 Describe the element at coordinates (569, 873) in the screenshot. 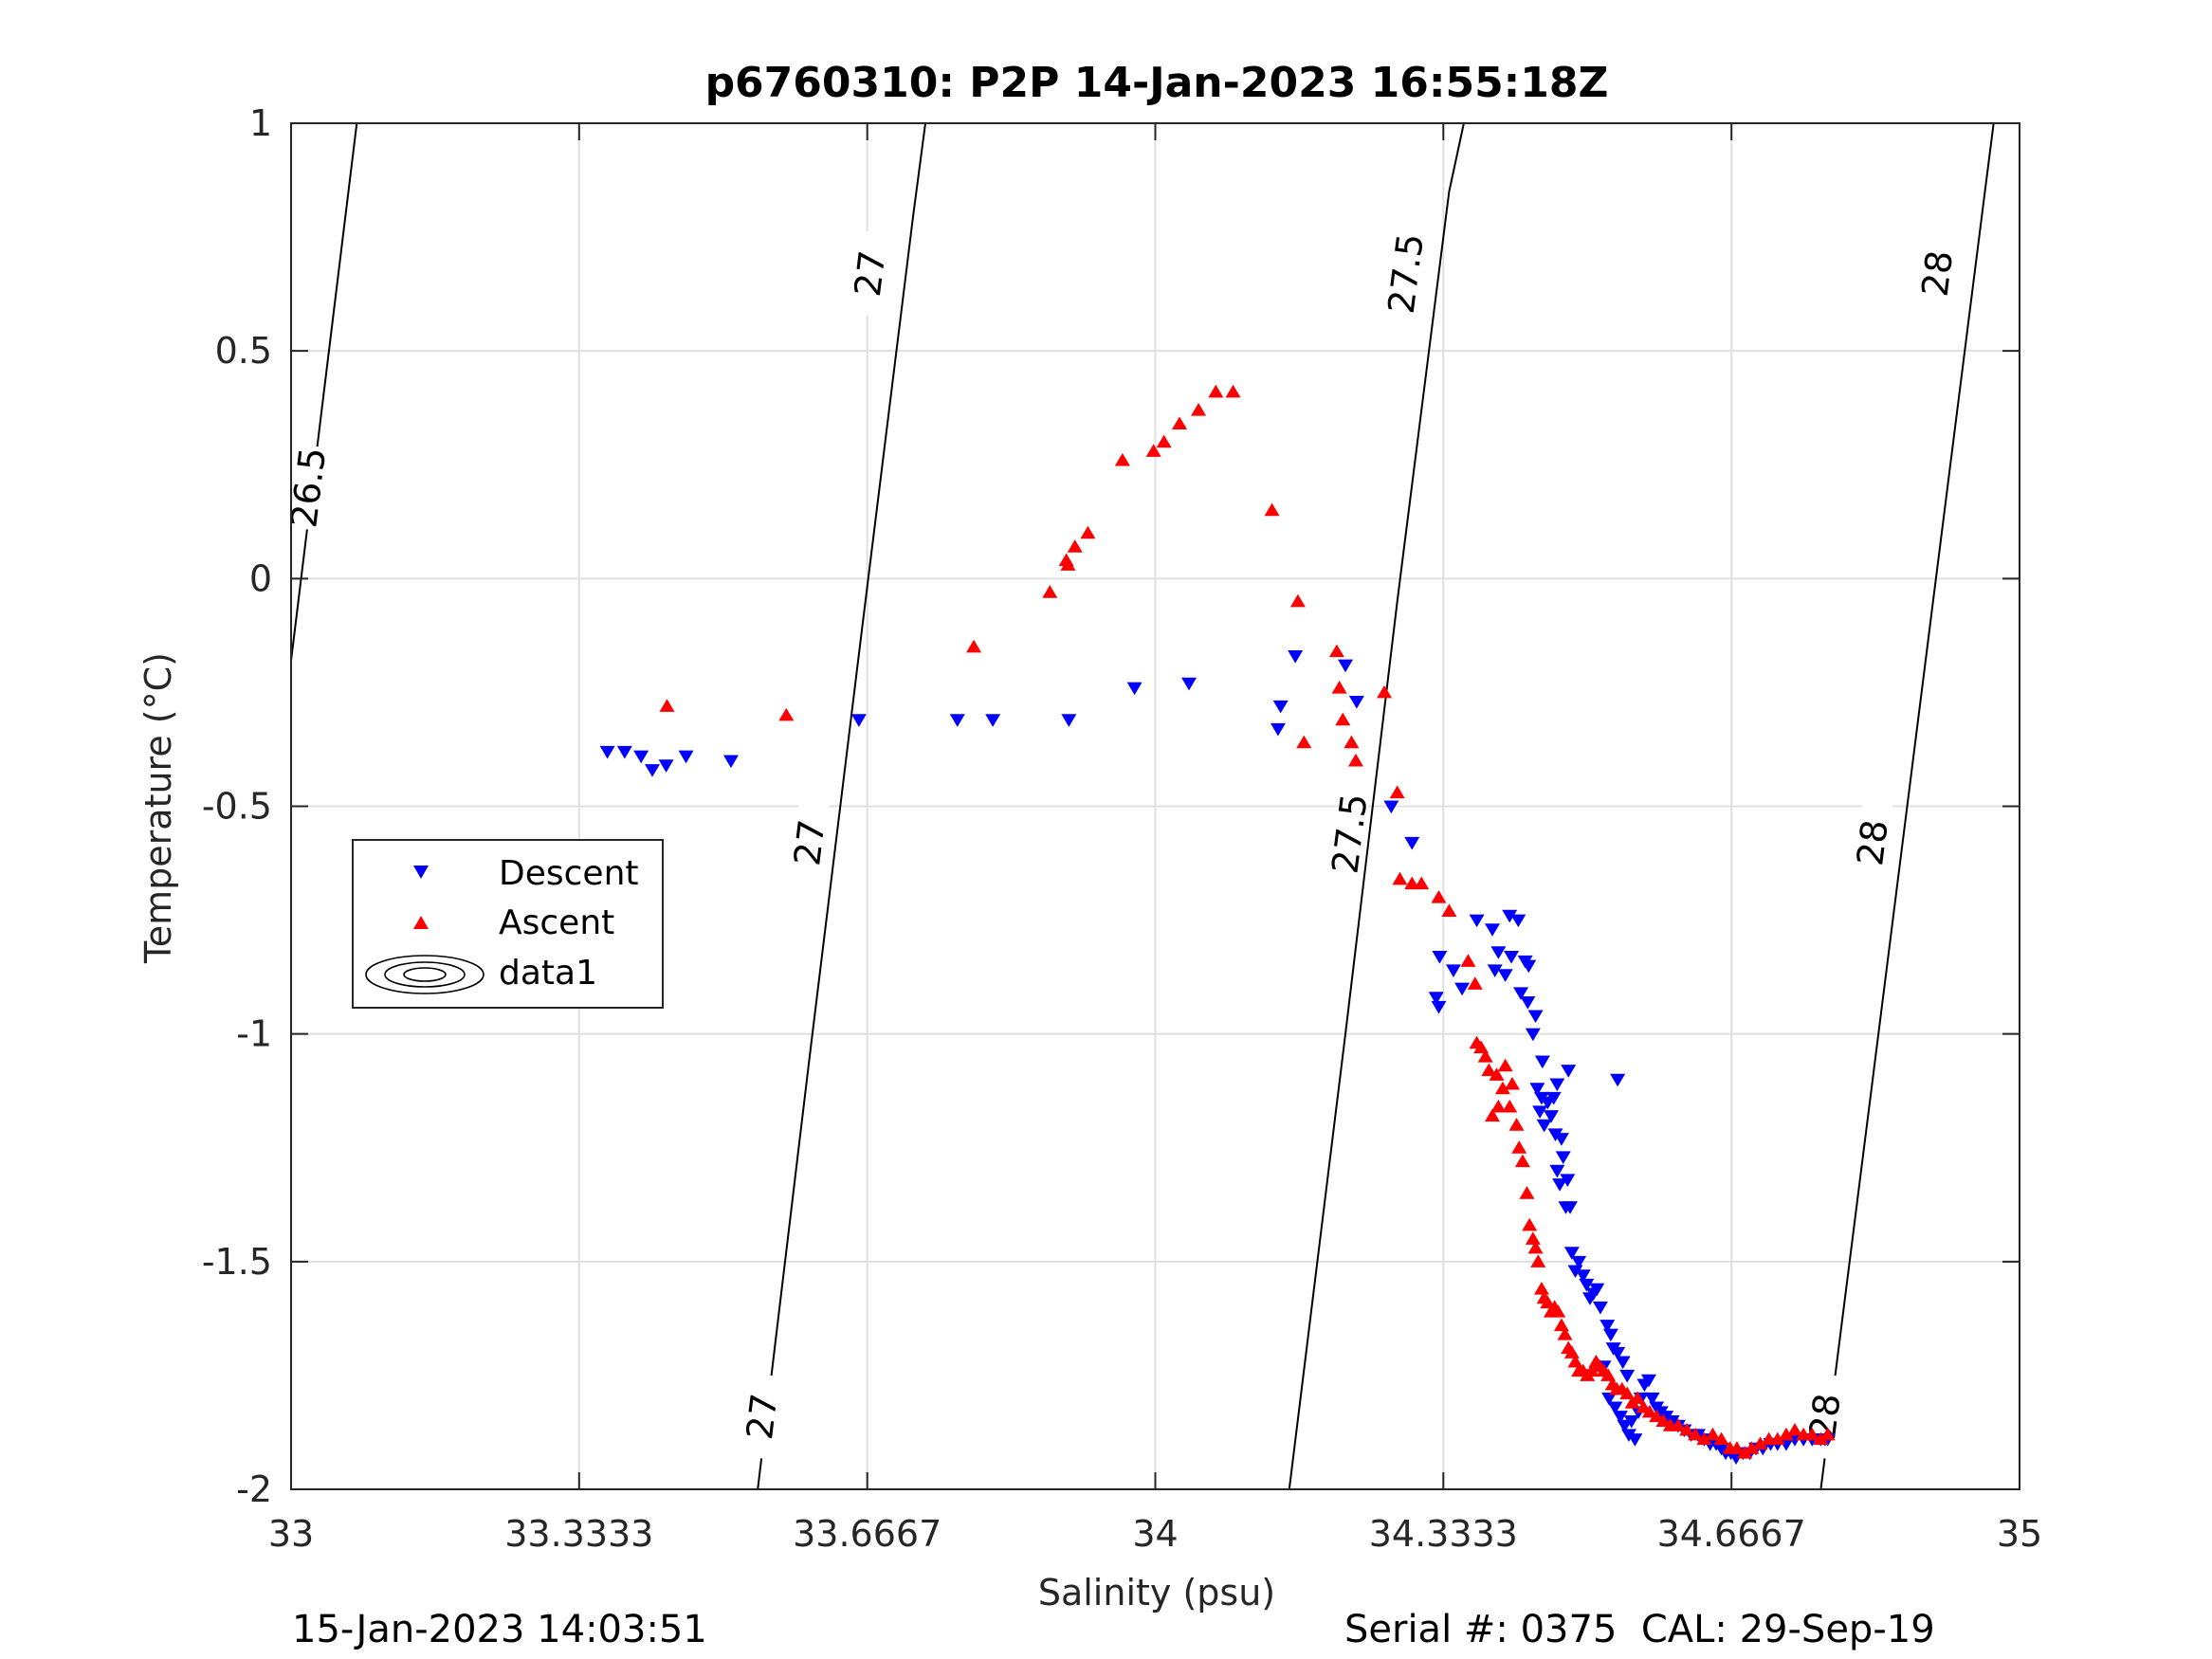

I see `legend-descent-label: Descent` at that location.